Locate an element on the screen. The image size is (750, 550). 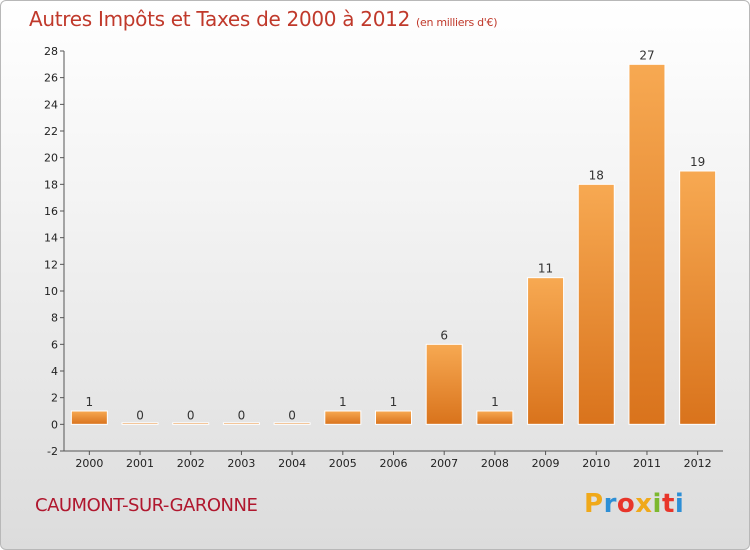
y-tick-label: 0 is located at coordinates (54, 424).